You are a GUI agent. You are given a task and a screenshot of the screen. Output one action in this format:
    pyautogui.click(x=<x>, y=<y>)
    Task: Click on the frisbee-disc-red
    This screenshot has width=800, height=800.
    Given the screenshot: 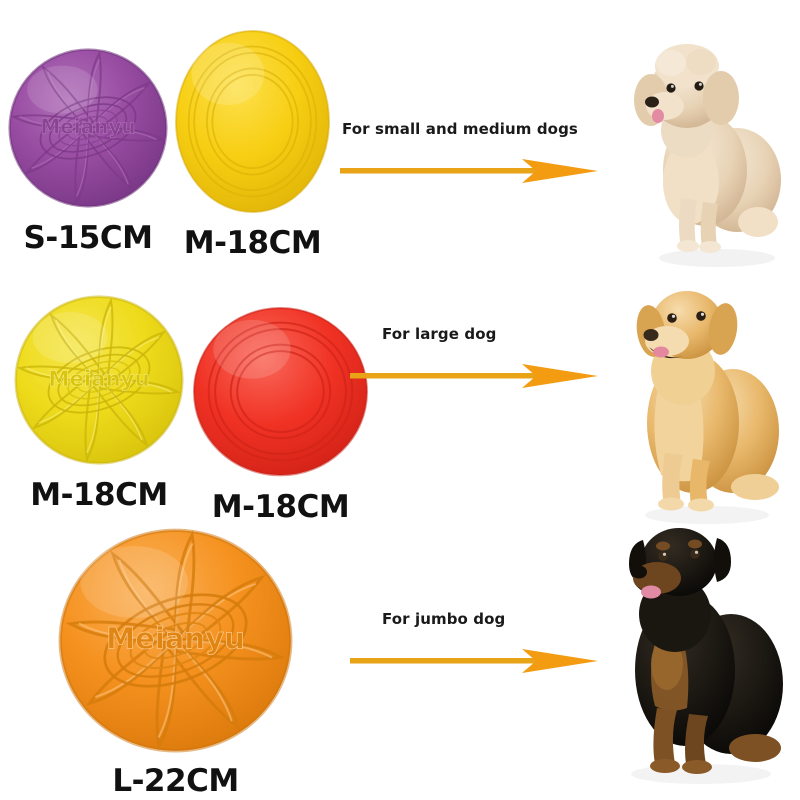 What is the action you would take?
    pyautogui.click(x=280, y=392)
    